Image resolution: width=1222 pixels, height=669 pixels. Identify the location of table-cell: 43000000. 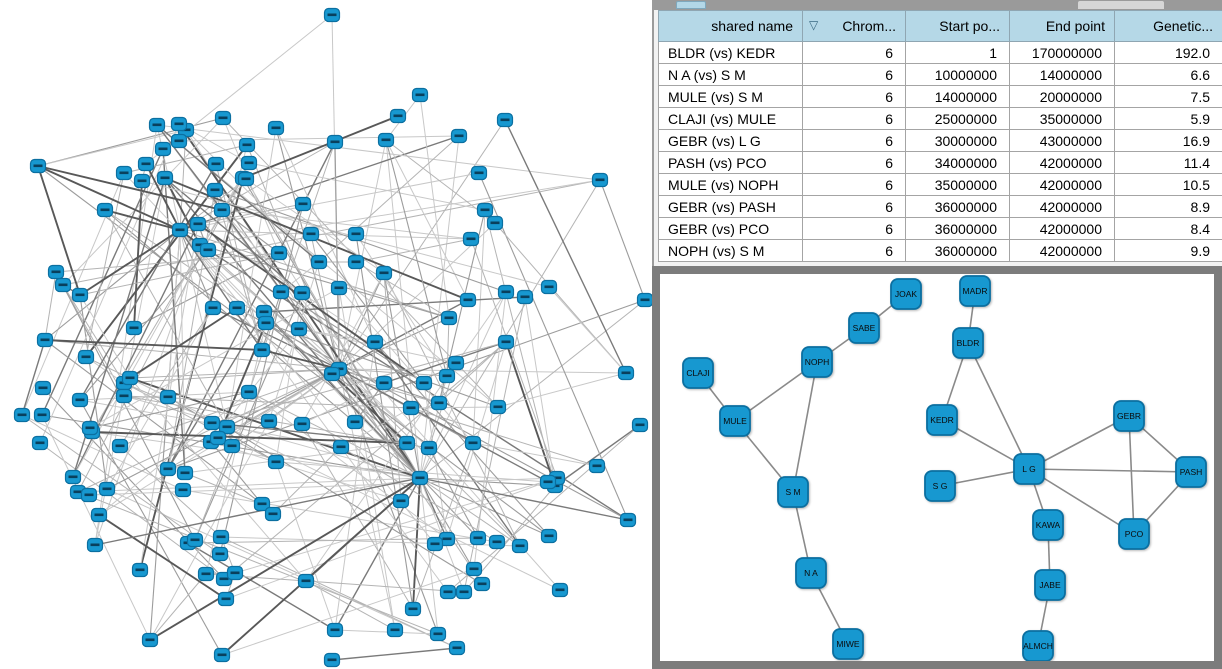
(1062, 140).